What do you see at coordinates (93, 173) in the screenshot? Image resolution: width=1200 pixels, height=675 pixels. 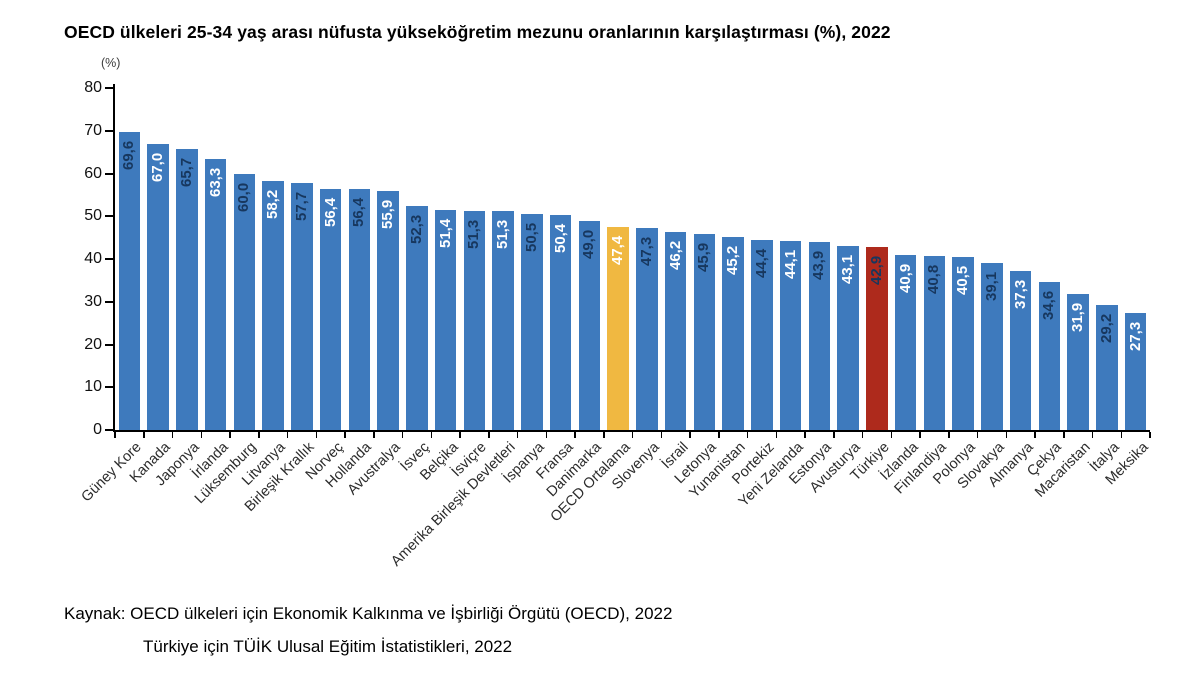 I see `y-axis-tick-label: 60` at bounding box center [93, 173].